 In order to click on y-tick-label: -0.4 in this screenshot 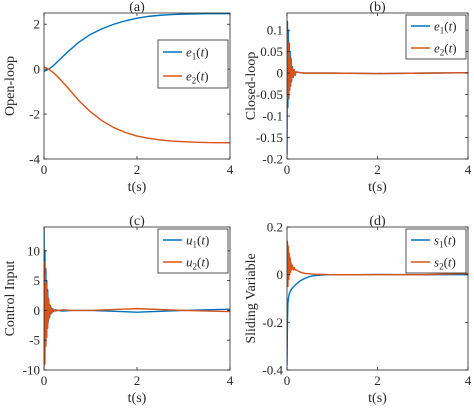, I will do `click(272, 370)`.